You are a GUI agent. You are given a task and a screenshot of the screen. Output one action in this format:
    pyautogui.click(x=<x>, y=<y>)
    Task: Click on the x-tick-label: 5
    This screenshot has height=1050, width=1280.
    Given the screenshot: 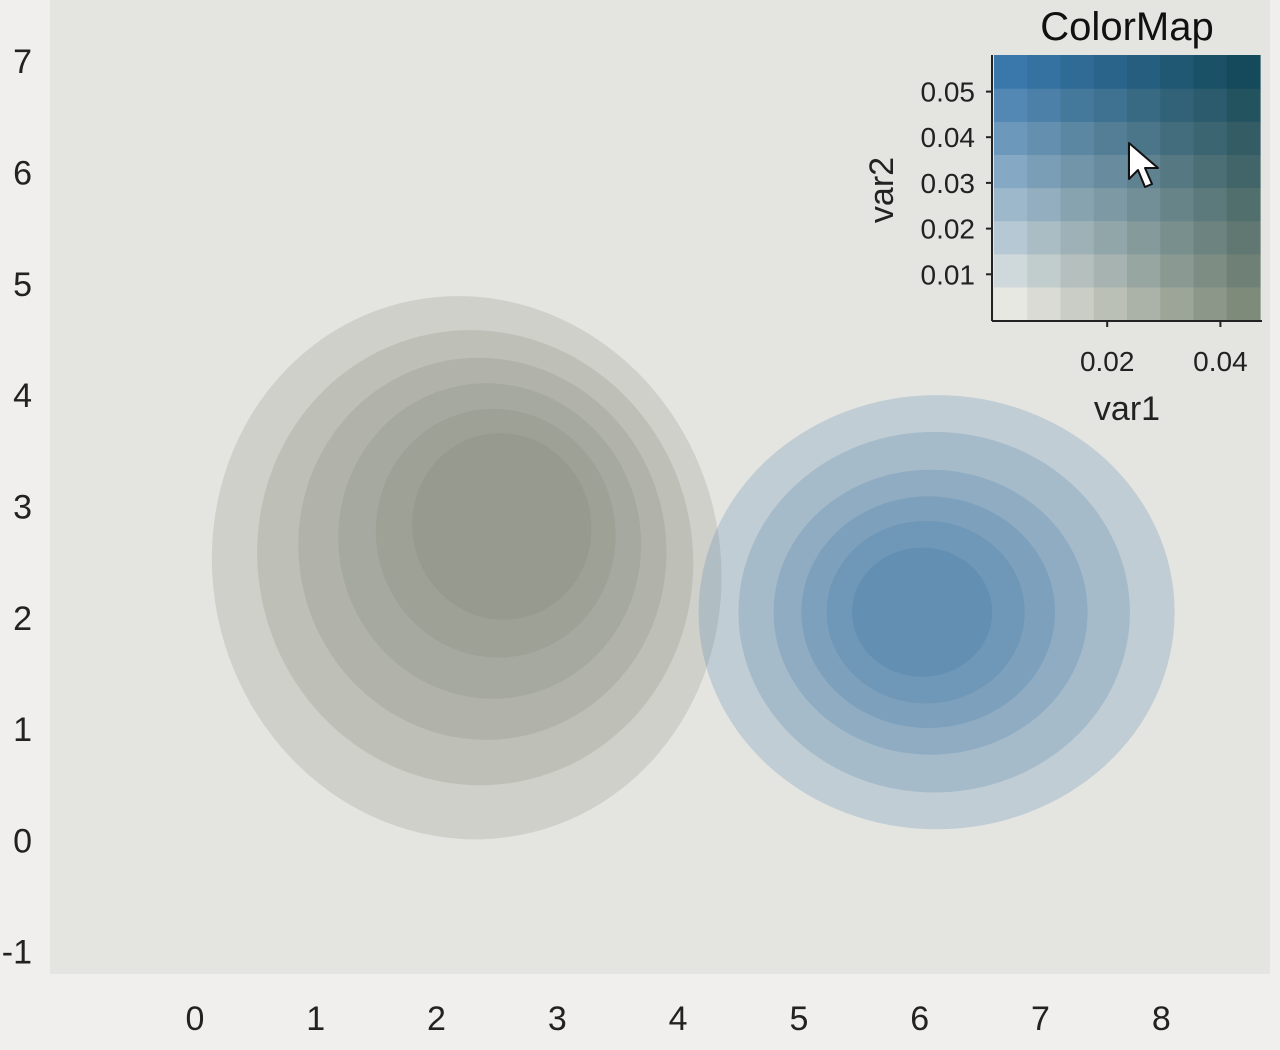 What is the action you would take?
    pyautogui.click(x=798, y=1019)
    